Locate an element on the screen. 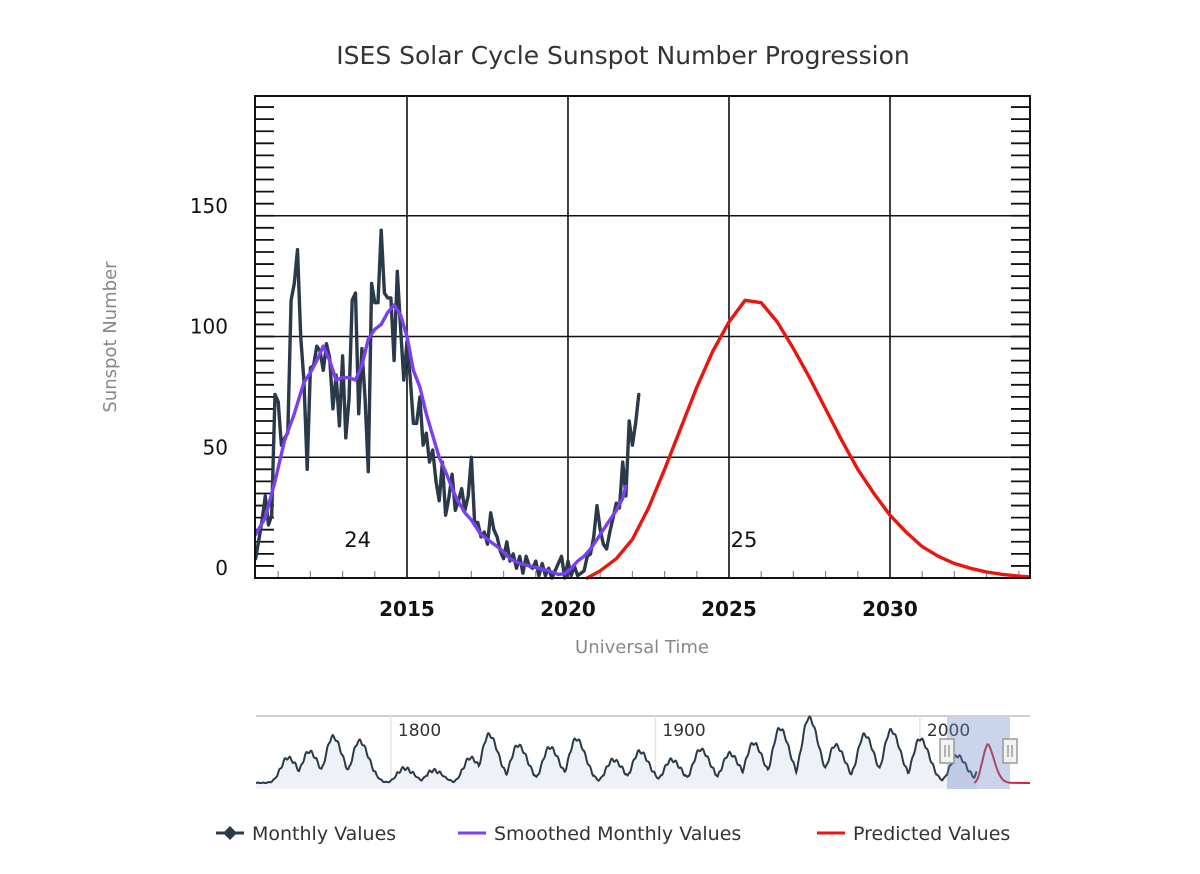 This screenshot has width=1200, height=874. cycle-label-25: 25 is located at coordinates (744, 540).